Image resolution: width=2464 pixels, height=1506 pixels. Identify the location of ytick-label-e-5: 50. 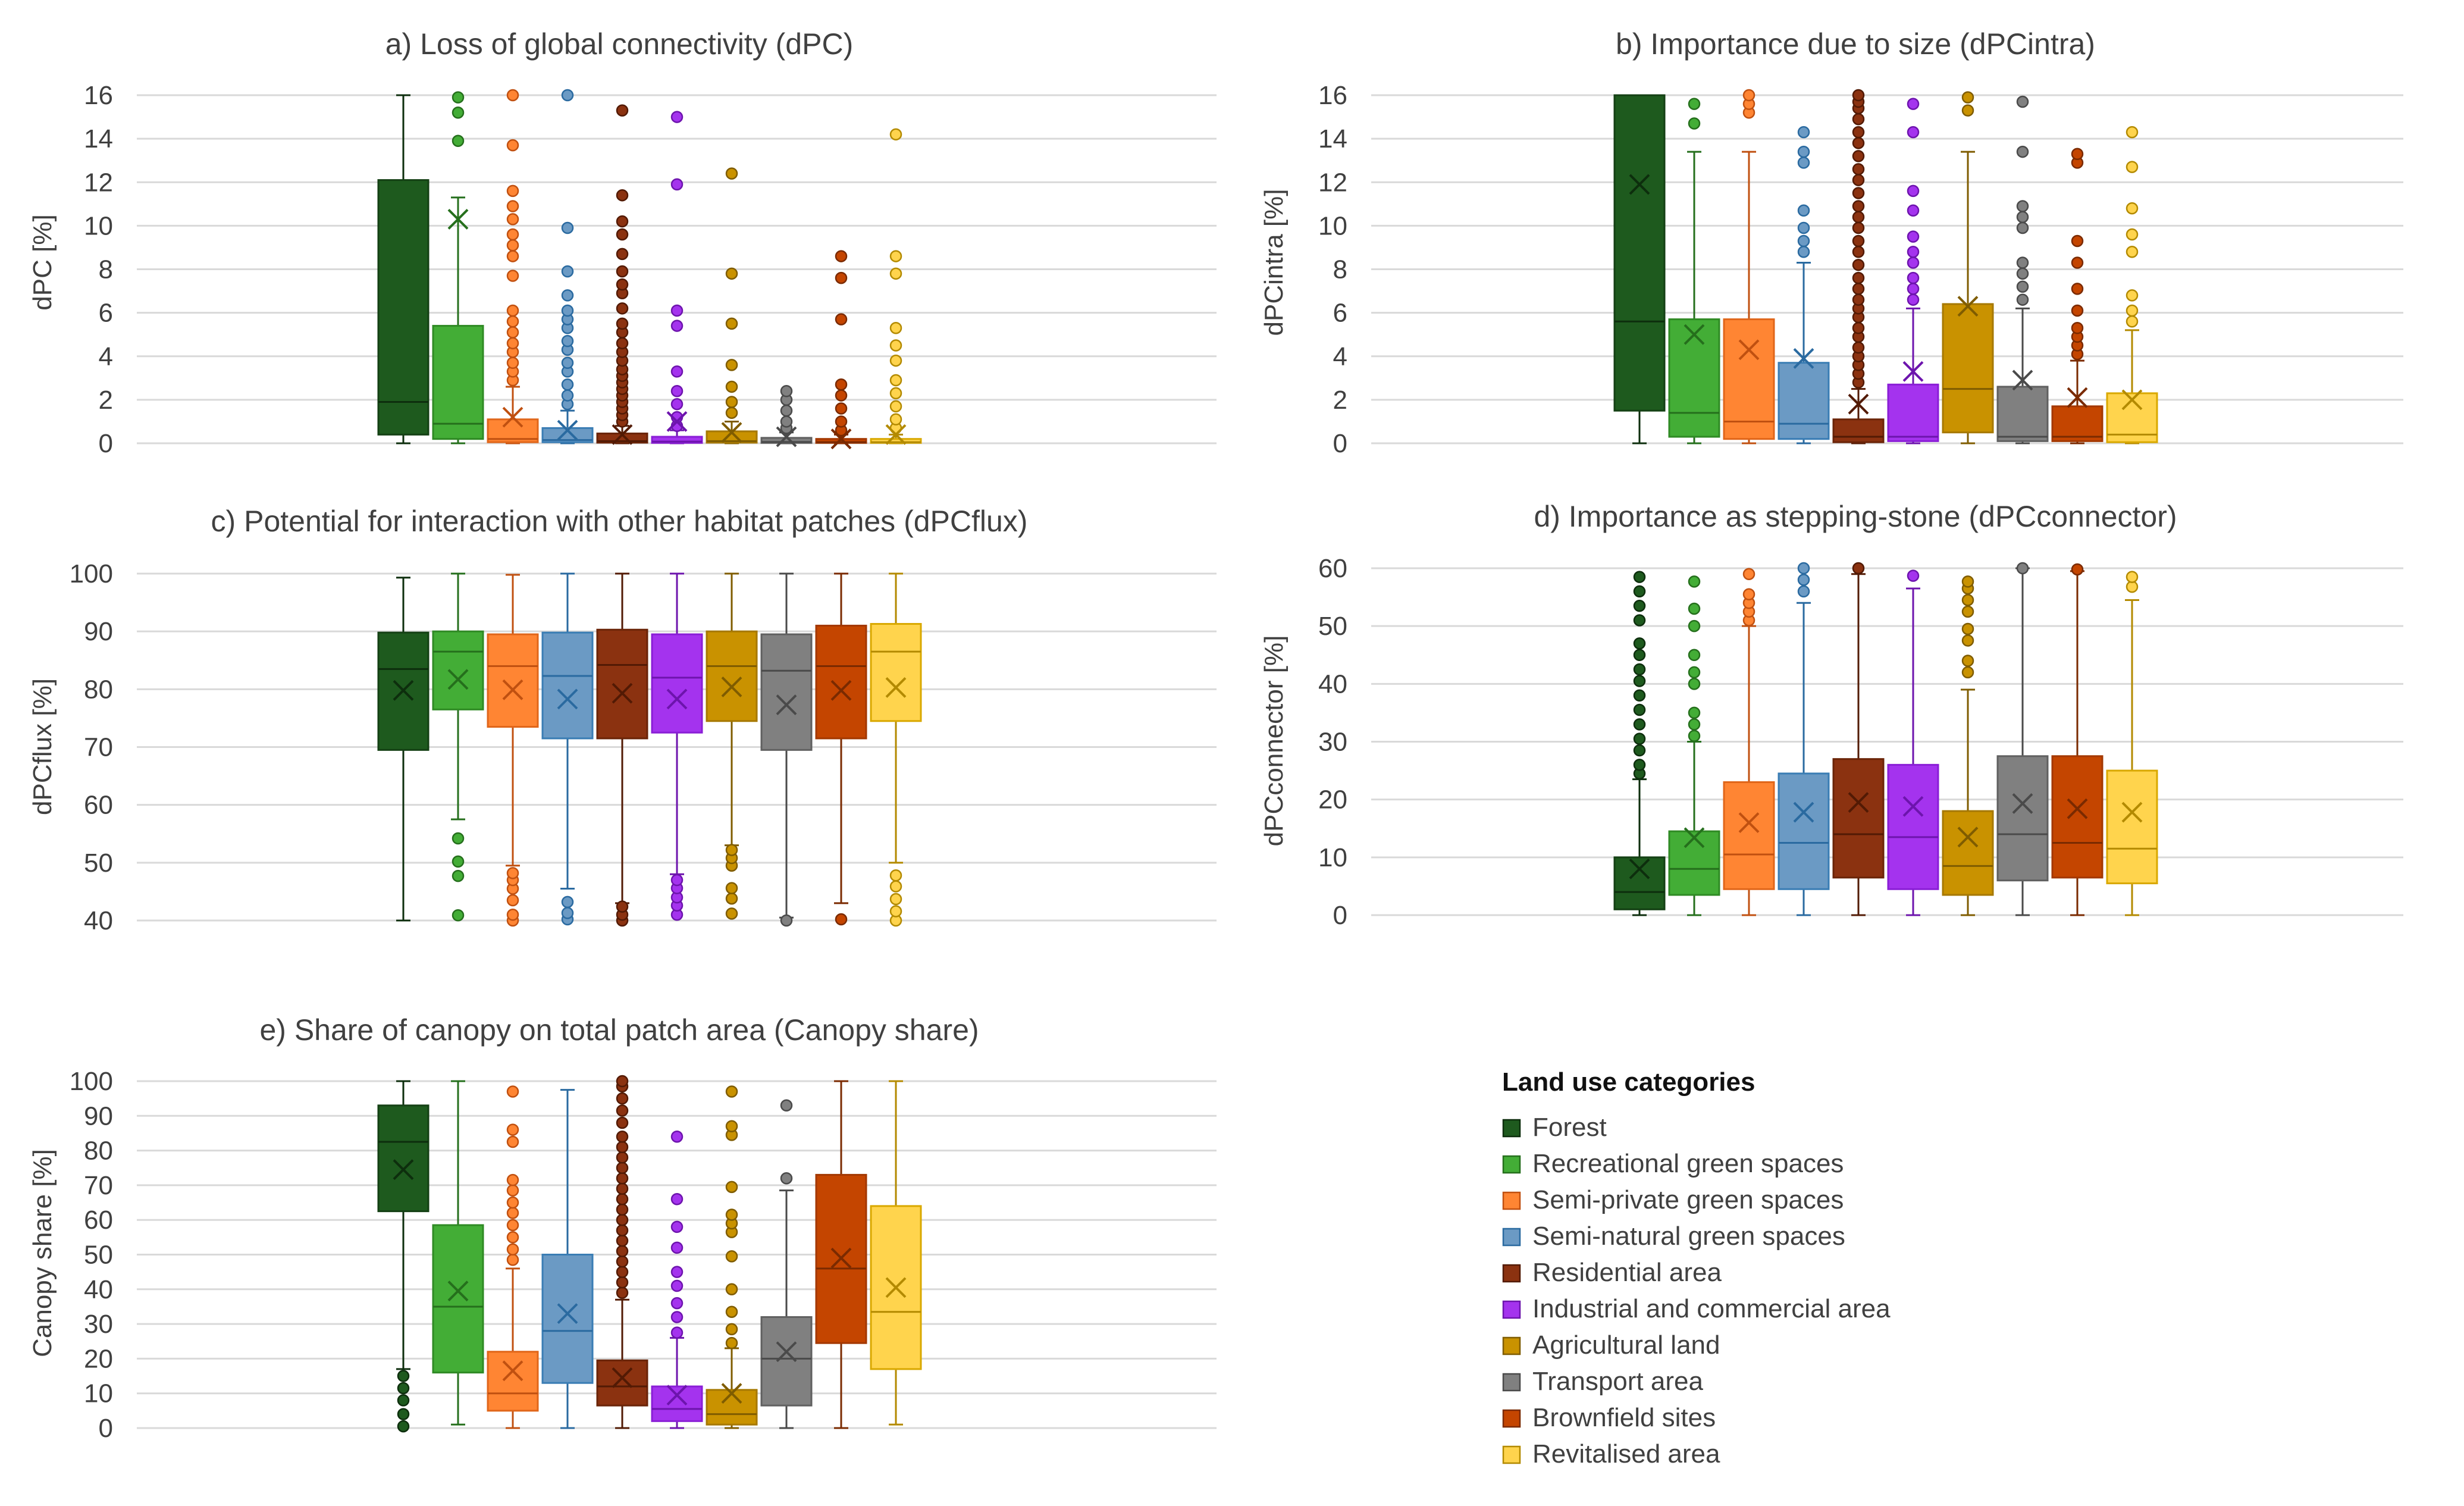
(98, 1255).